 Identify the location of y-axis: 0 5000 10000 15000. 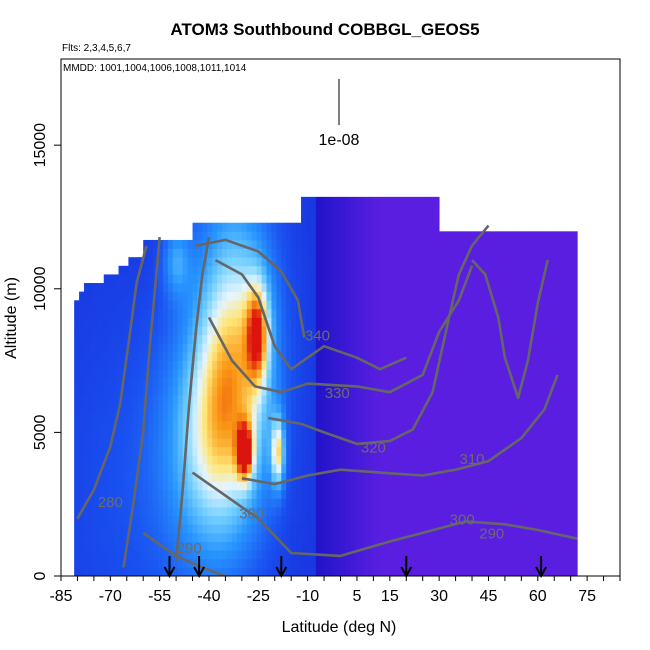
(46, 351).